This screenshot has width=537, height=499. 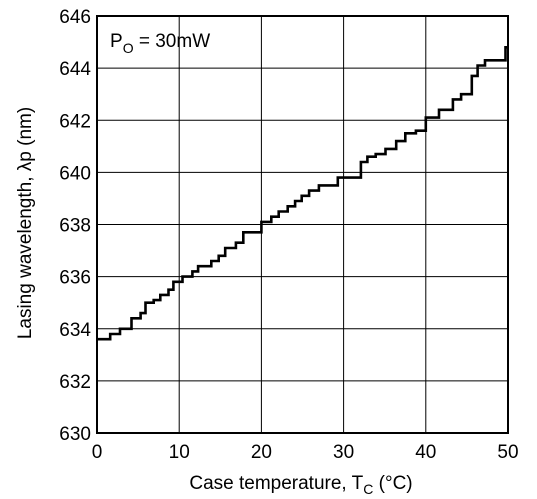 I want to click on x-axis-title-subscript: C, so click(x=368, y=489).